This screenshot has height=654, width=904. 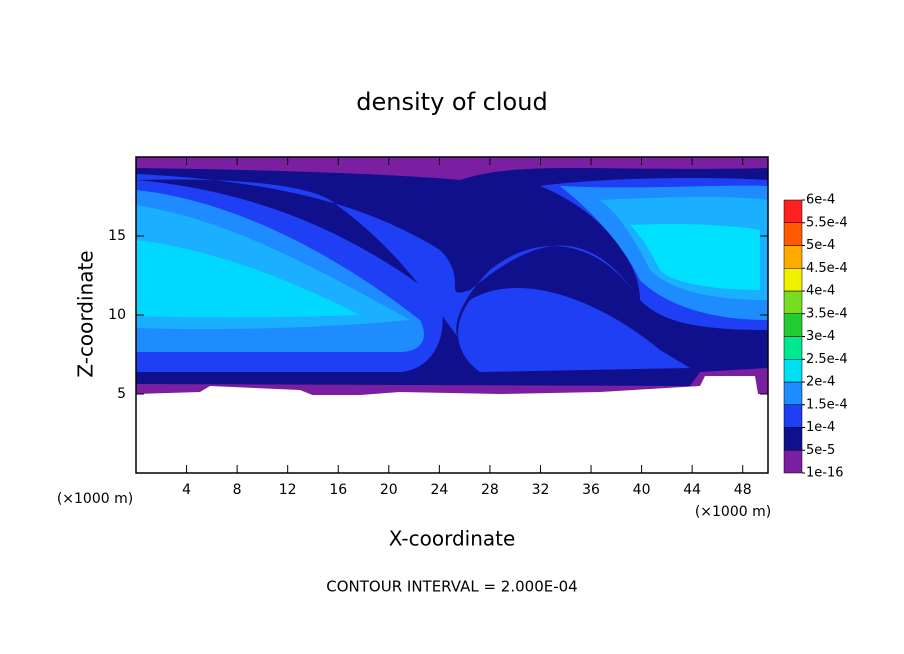 I want to click on x-tick-label: 20, so click(x=389, y=490).